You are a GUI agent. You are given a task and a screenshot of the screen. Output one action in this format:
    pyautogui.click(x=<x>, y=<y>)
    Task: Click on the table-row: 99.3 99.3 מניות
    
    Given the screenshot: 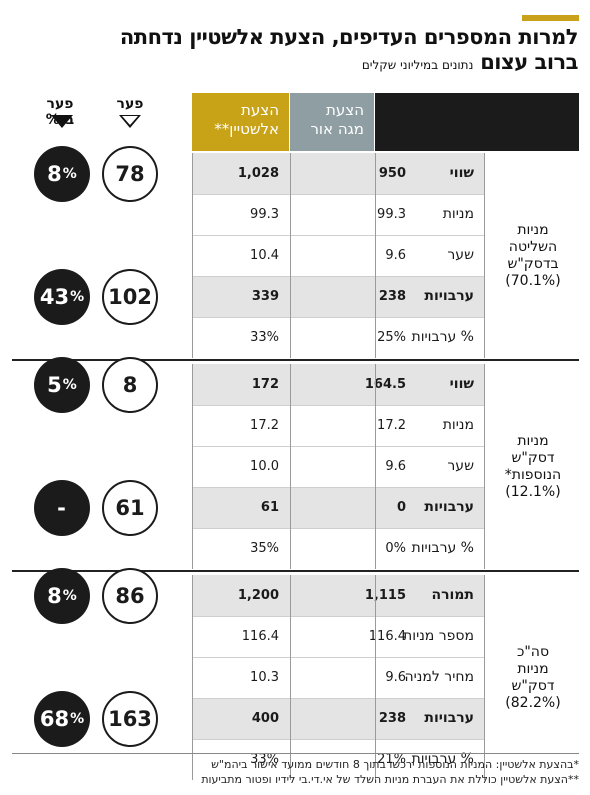 What is the action you would take?
    pyautogui.click(x=338, y=214)
    